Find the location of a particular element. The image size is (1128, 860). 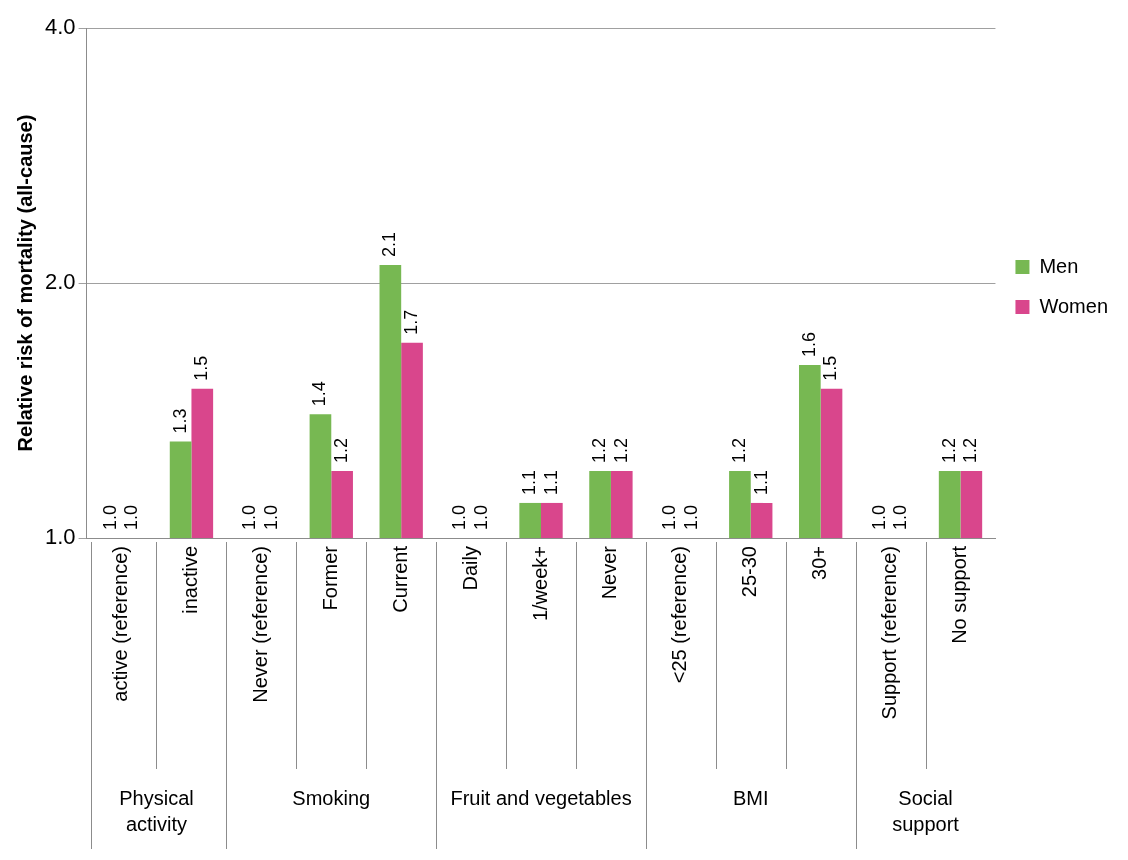

text: Physical activity is located at coordinates (156, 810).